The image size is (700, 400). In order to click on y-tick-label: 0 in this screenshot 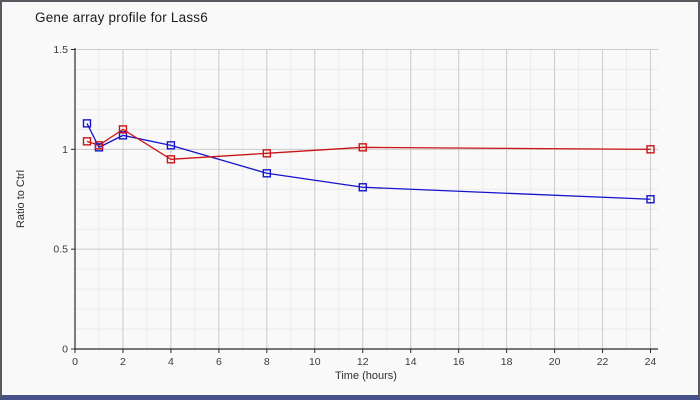, I will do `click(65, 350)`.